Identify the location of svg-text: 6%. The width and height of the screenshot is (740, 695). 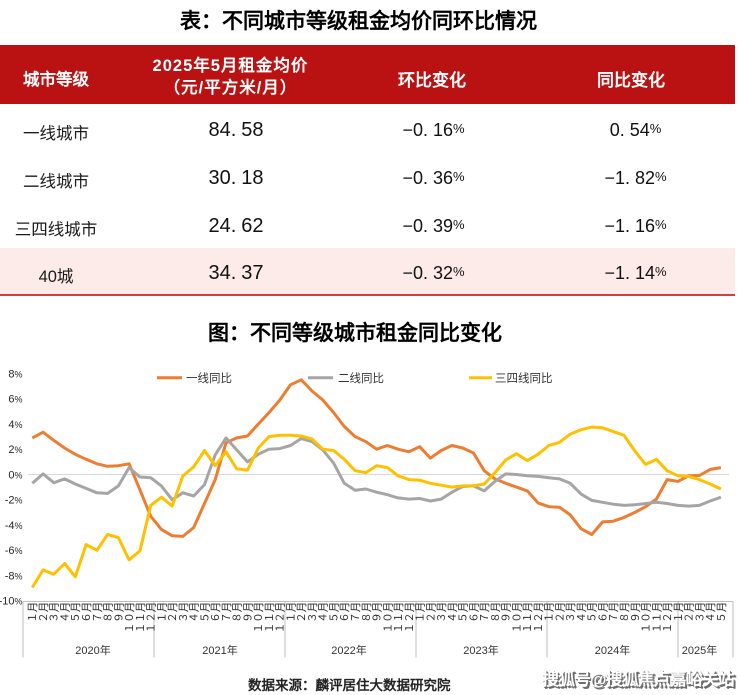
(15, 400).